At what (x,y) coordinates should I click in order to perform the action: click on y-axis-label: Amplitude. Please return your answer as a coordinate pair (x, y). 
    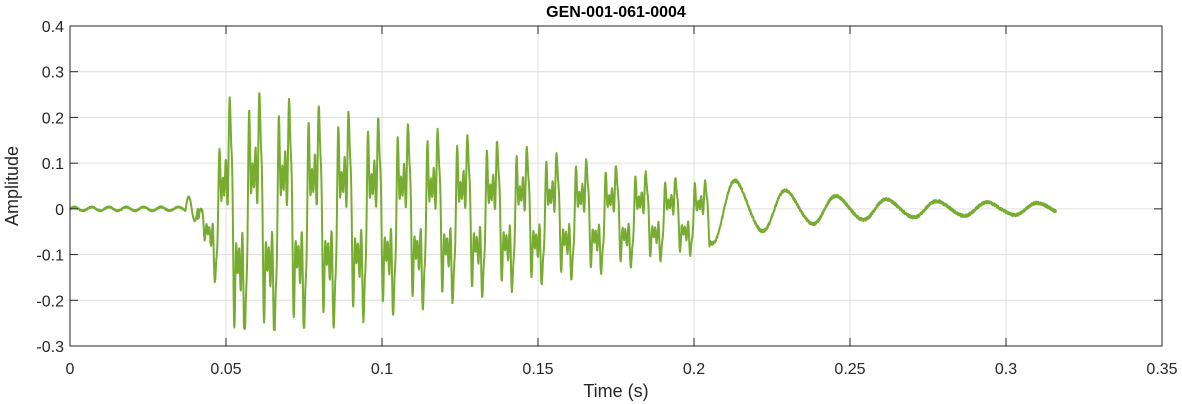
    Looking at the image, I should click on (12, 186).